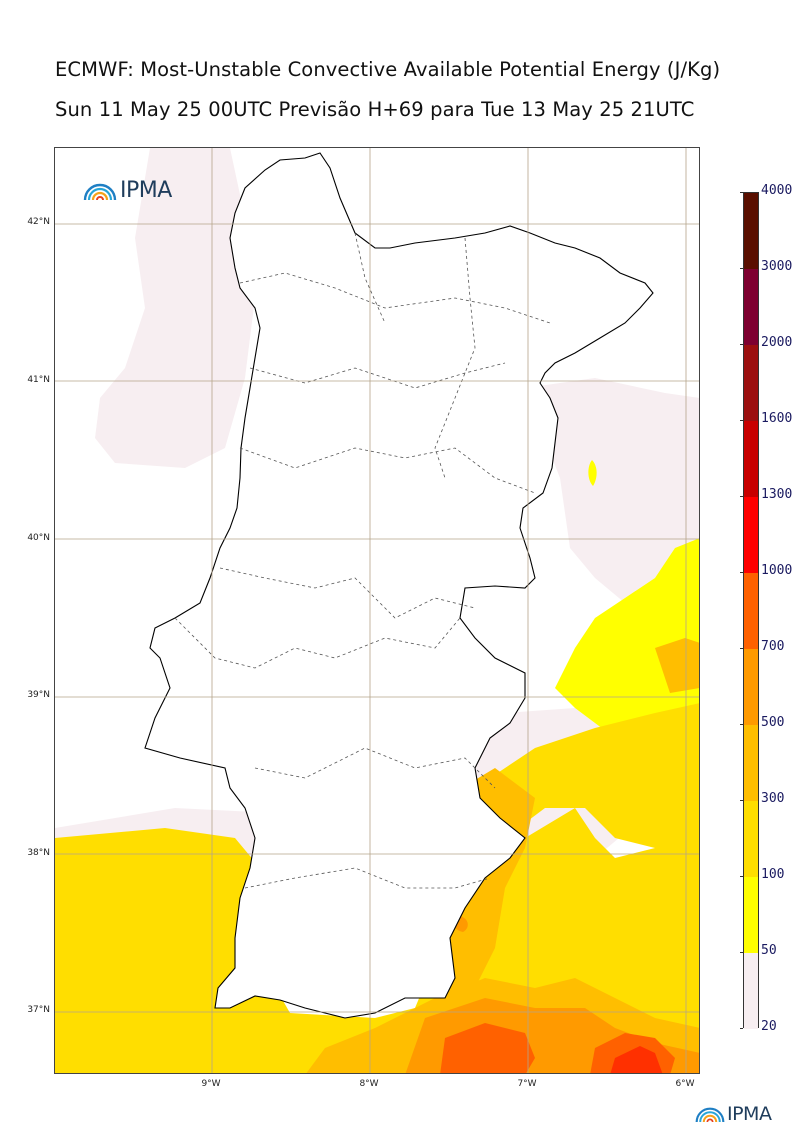  Describe the element at coordinates (773, 798) in the screenshot. I see `colorbar-label: 300` at that location.